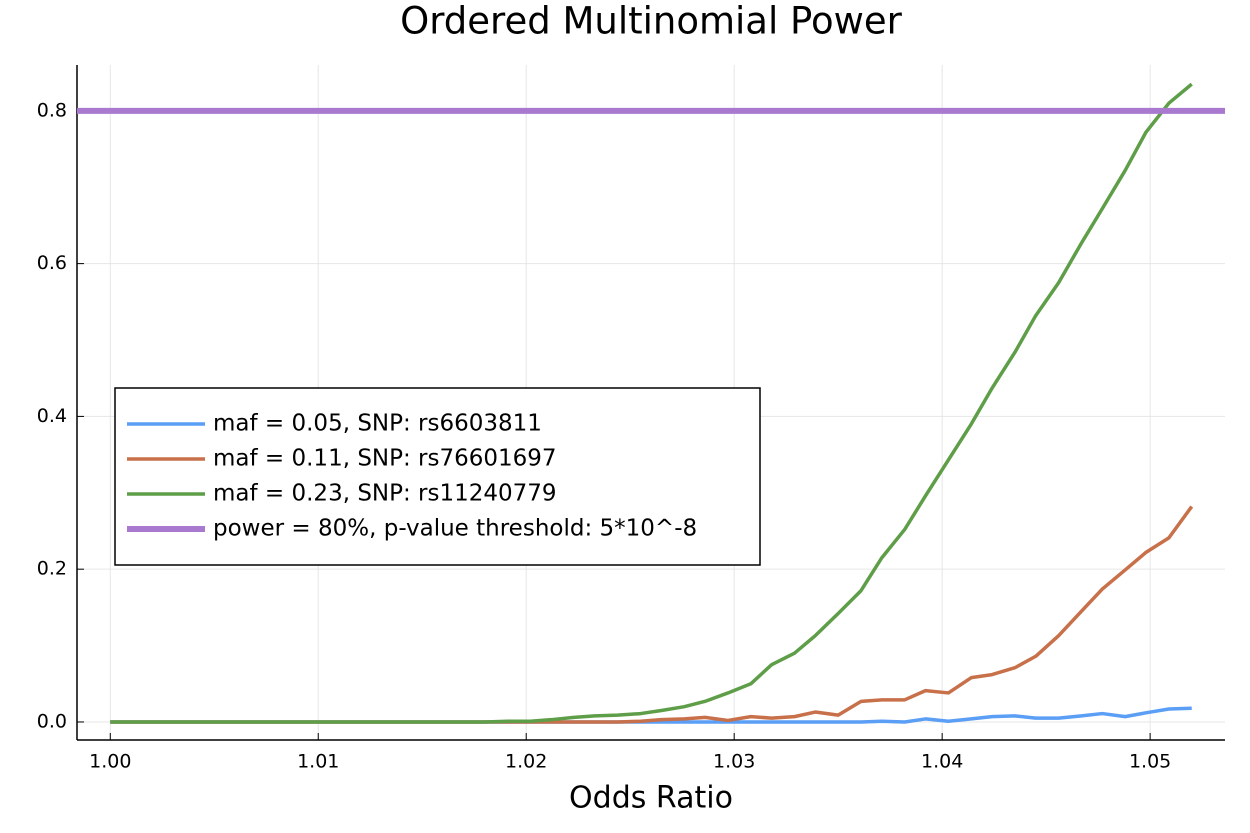 This screenshot has width=1250, height=833. Describe the element at coordinates (651, 798) in the screenshot. I see `x-axis-label: Odds Ratio` at that location.